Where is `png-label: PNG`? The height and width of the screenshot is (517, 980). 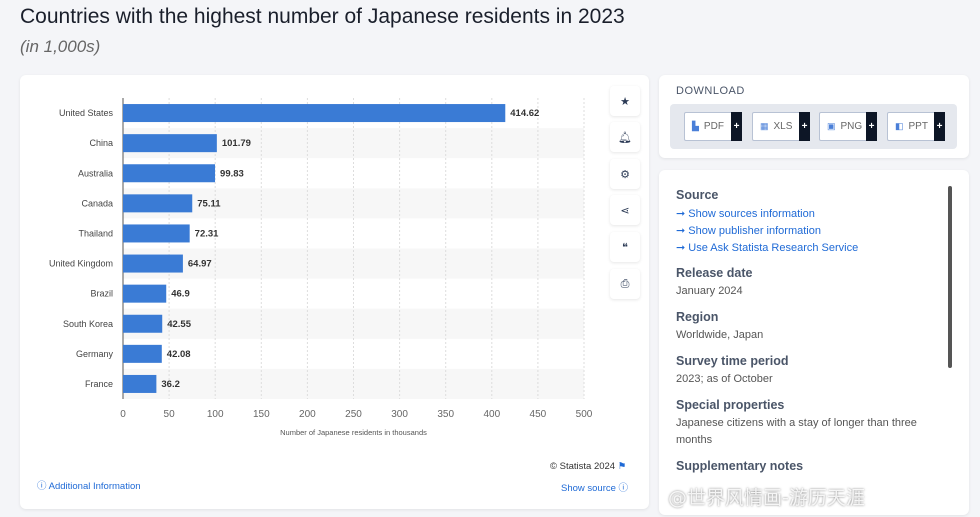
png-label: PNG is located at coordinates (851, 126).